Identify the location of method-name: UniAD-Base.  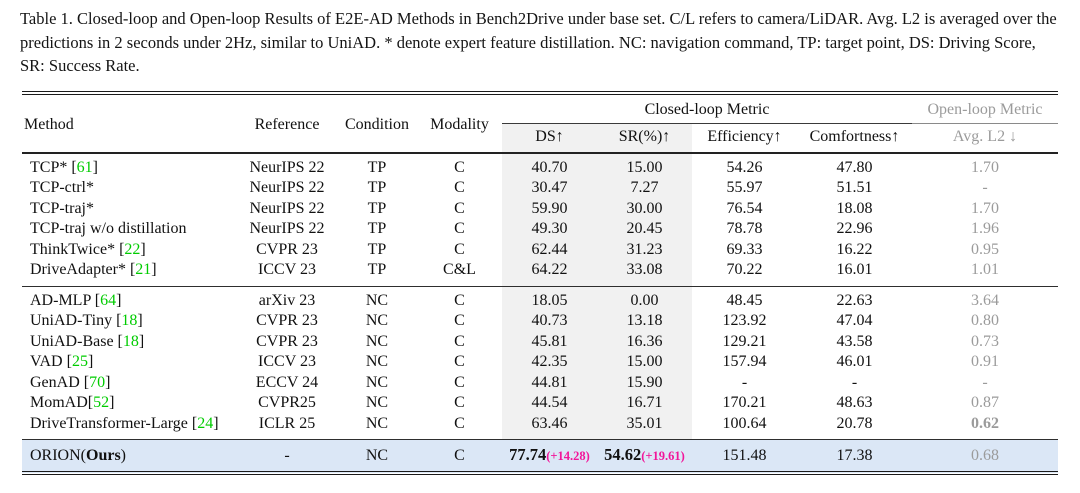
(74, 341).